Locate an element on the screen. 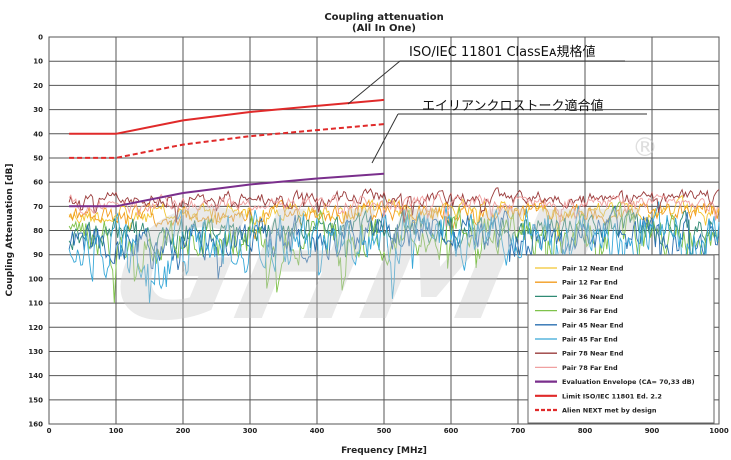  legend-entry: Pair 45 Near End is located at coordinates (593, 325).